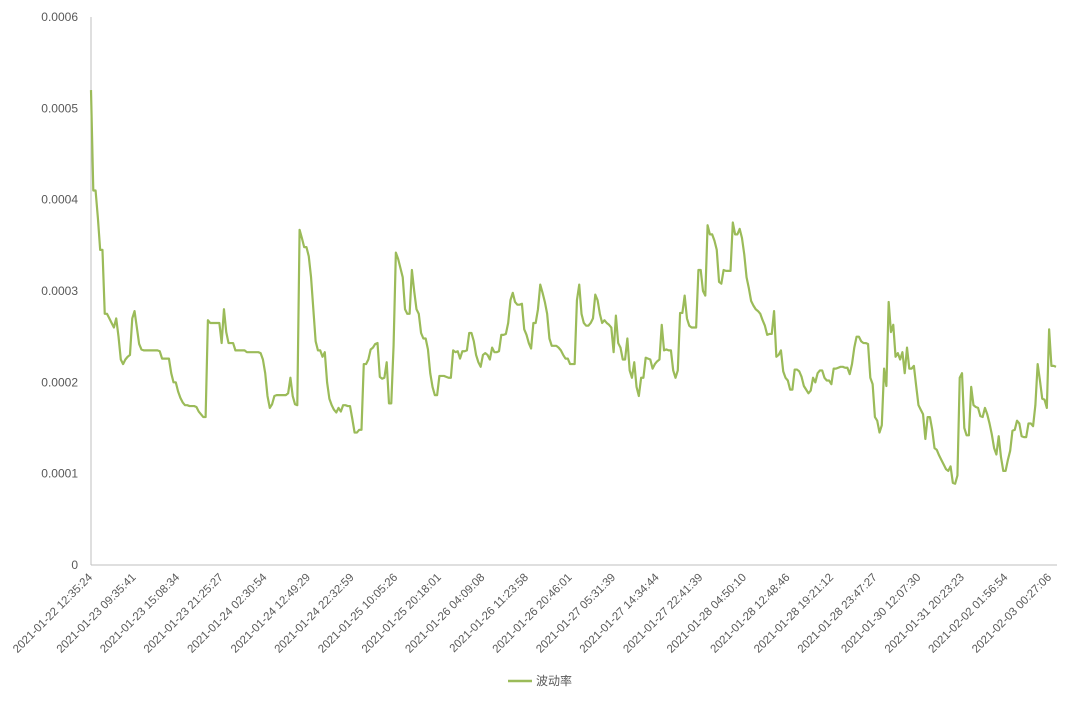 This screenshot has width=1080, height=701. What do you see at coordinates (140, 613) in the screenshot?
I see `x-tick-label: 2021-01-23 15:08:34` at bounding box center [140, 613].